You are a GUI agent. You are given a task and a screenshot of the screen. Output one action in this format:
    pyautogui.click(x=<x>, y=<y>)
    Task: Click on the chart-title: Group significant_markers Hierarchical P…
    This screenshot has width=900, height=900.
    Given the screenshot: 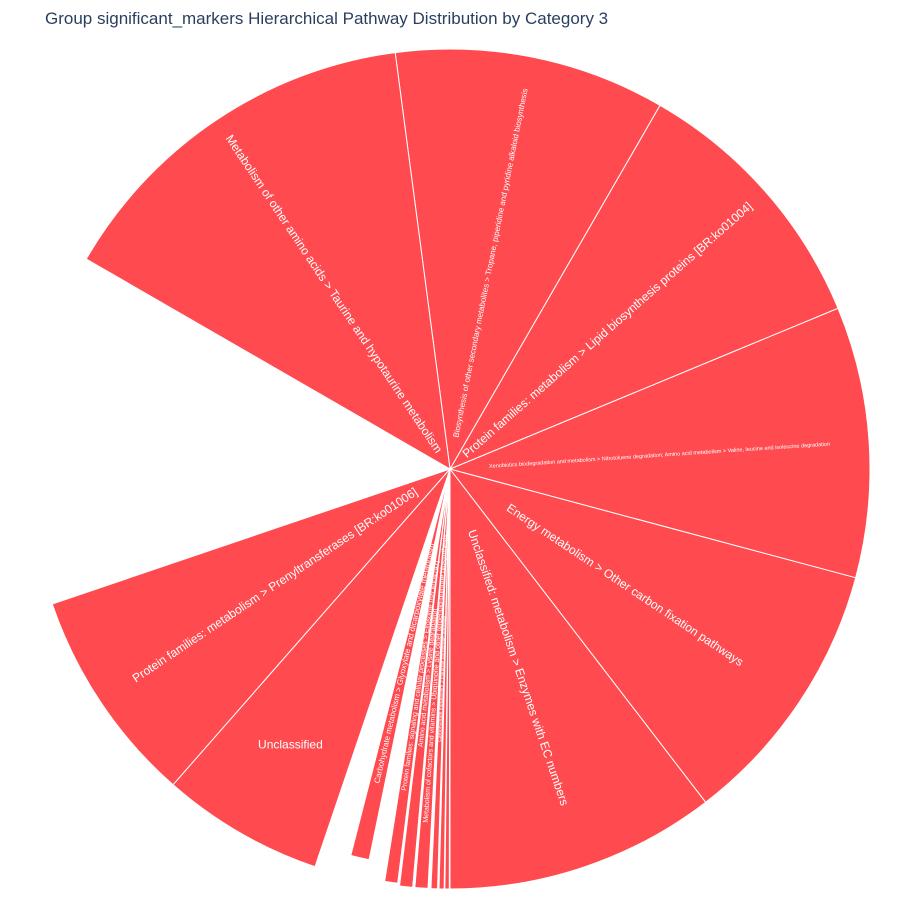 What is the action you would take?
    pyautogui.click(x=327, y=18)
    